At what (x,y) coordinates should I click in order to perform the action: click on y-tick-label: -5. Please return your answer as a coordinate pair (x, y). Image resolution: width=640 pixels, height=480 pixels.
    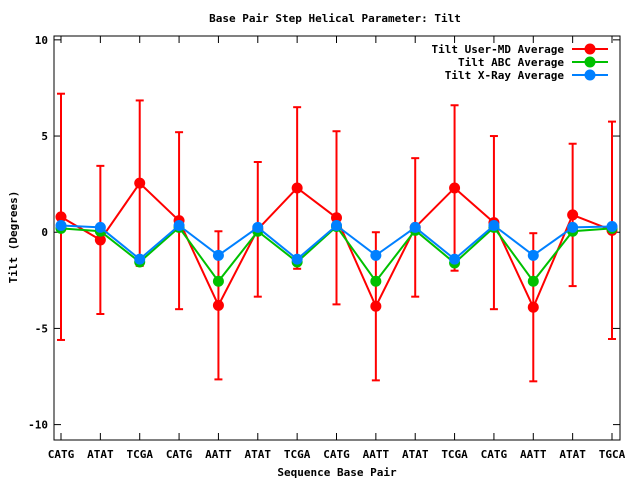
    Looking at the image, I should click on (41, 328).